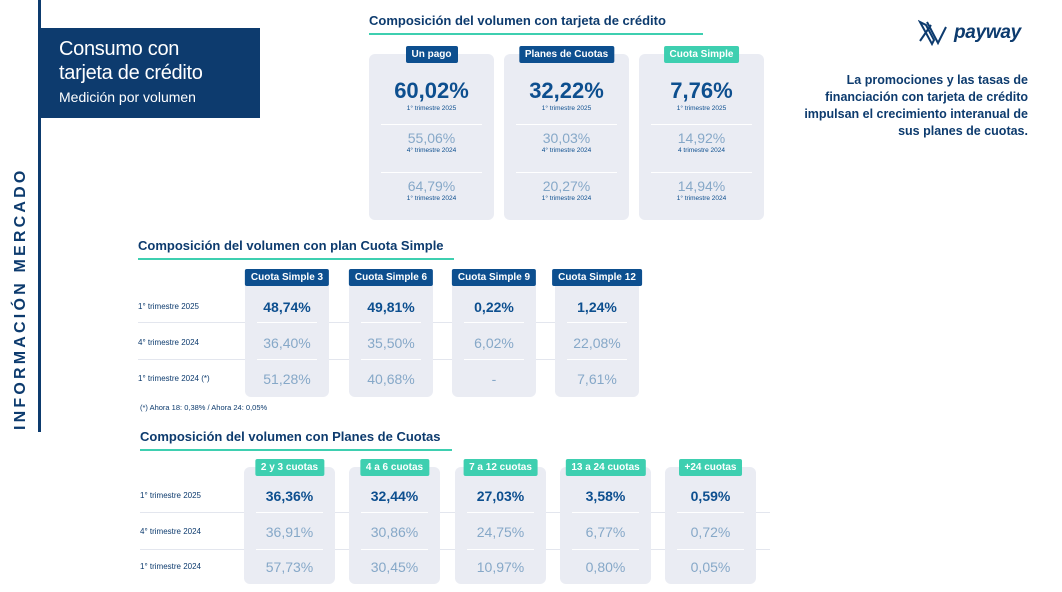 The height and width of the screenshot is (592, 1062). I want to click on title-line1: Consumo con, so click(119, 49).